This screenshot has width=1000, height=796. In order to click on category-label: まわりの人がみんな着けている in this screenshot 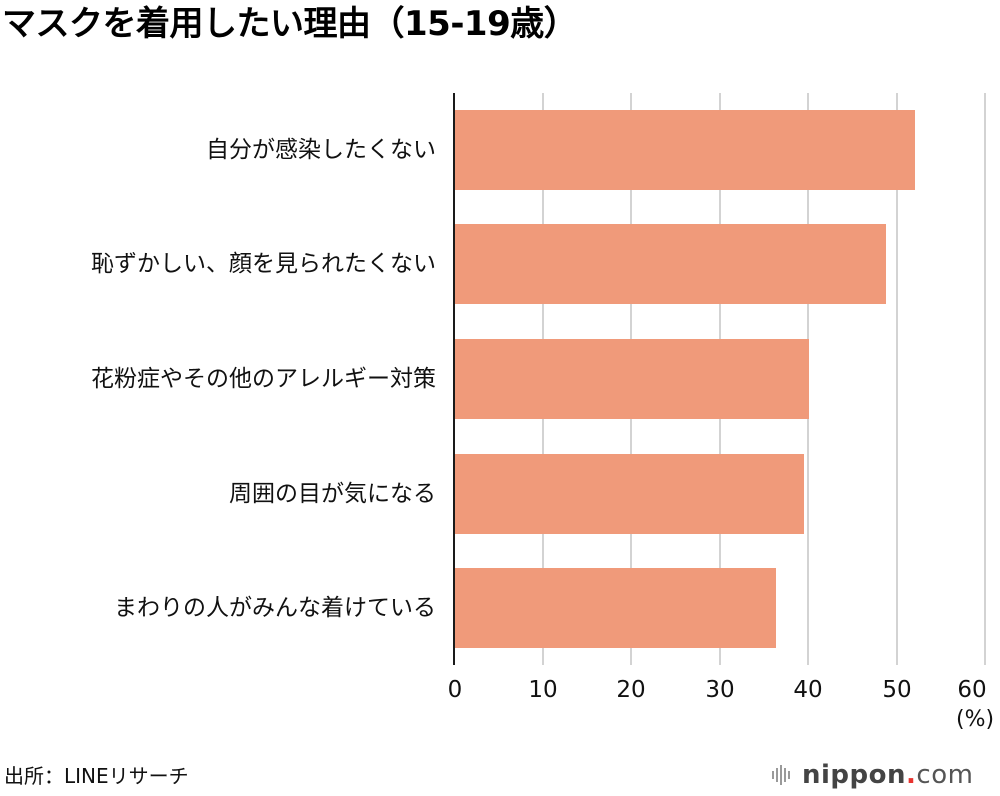, I will do `click(275, 608)`.